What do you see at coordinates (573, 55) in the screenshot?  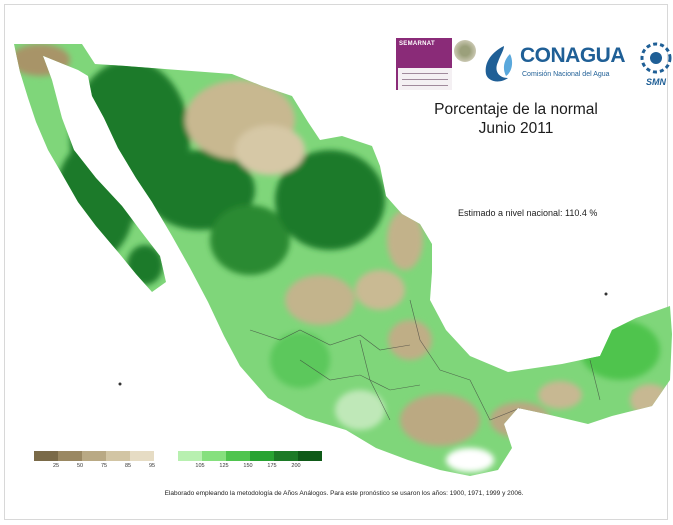 I see `conagua-name: CONAGUA` at bounding box center [573, 55].